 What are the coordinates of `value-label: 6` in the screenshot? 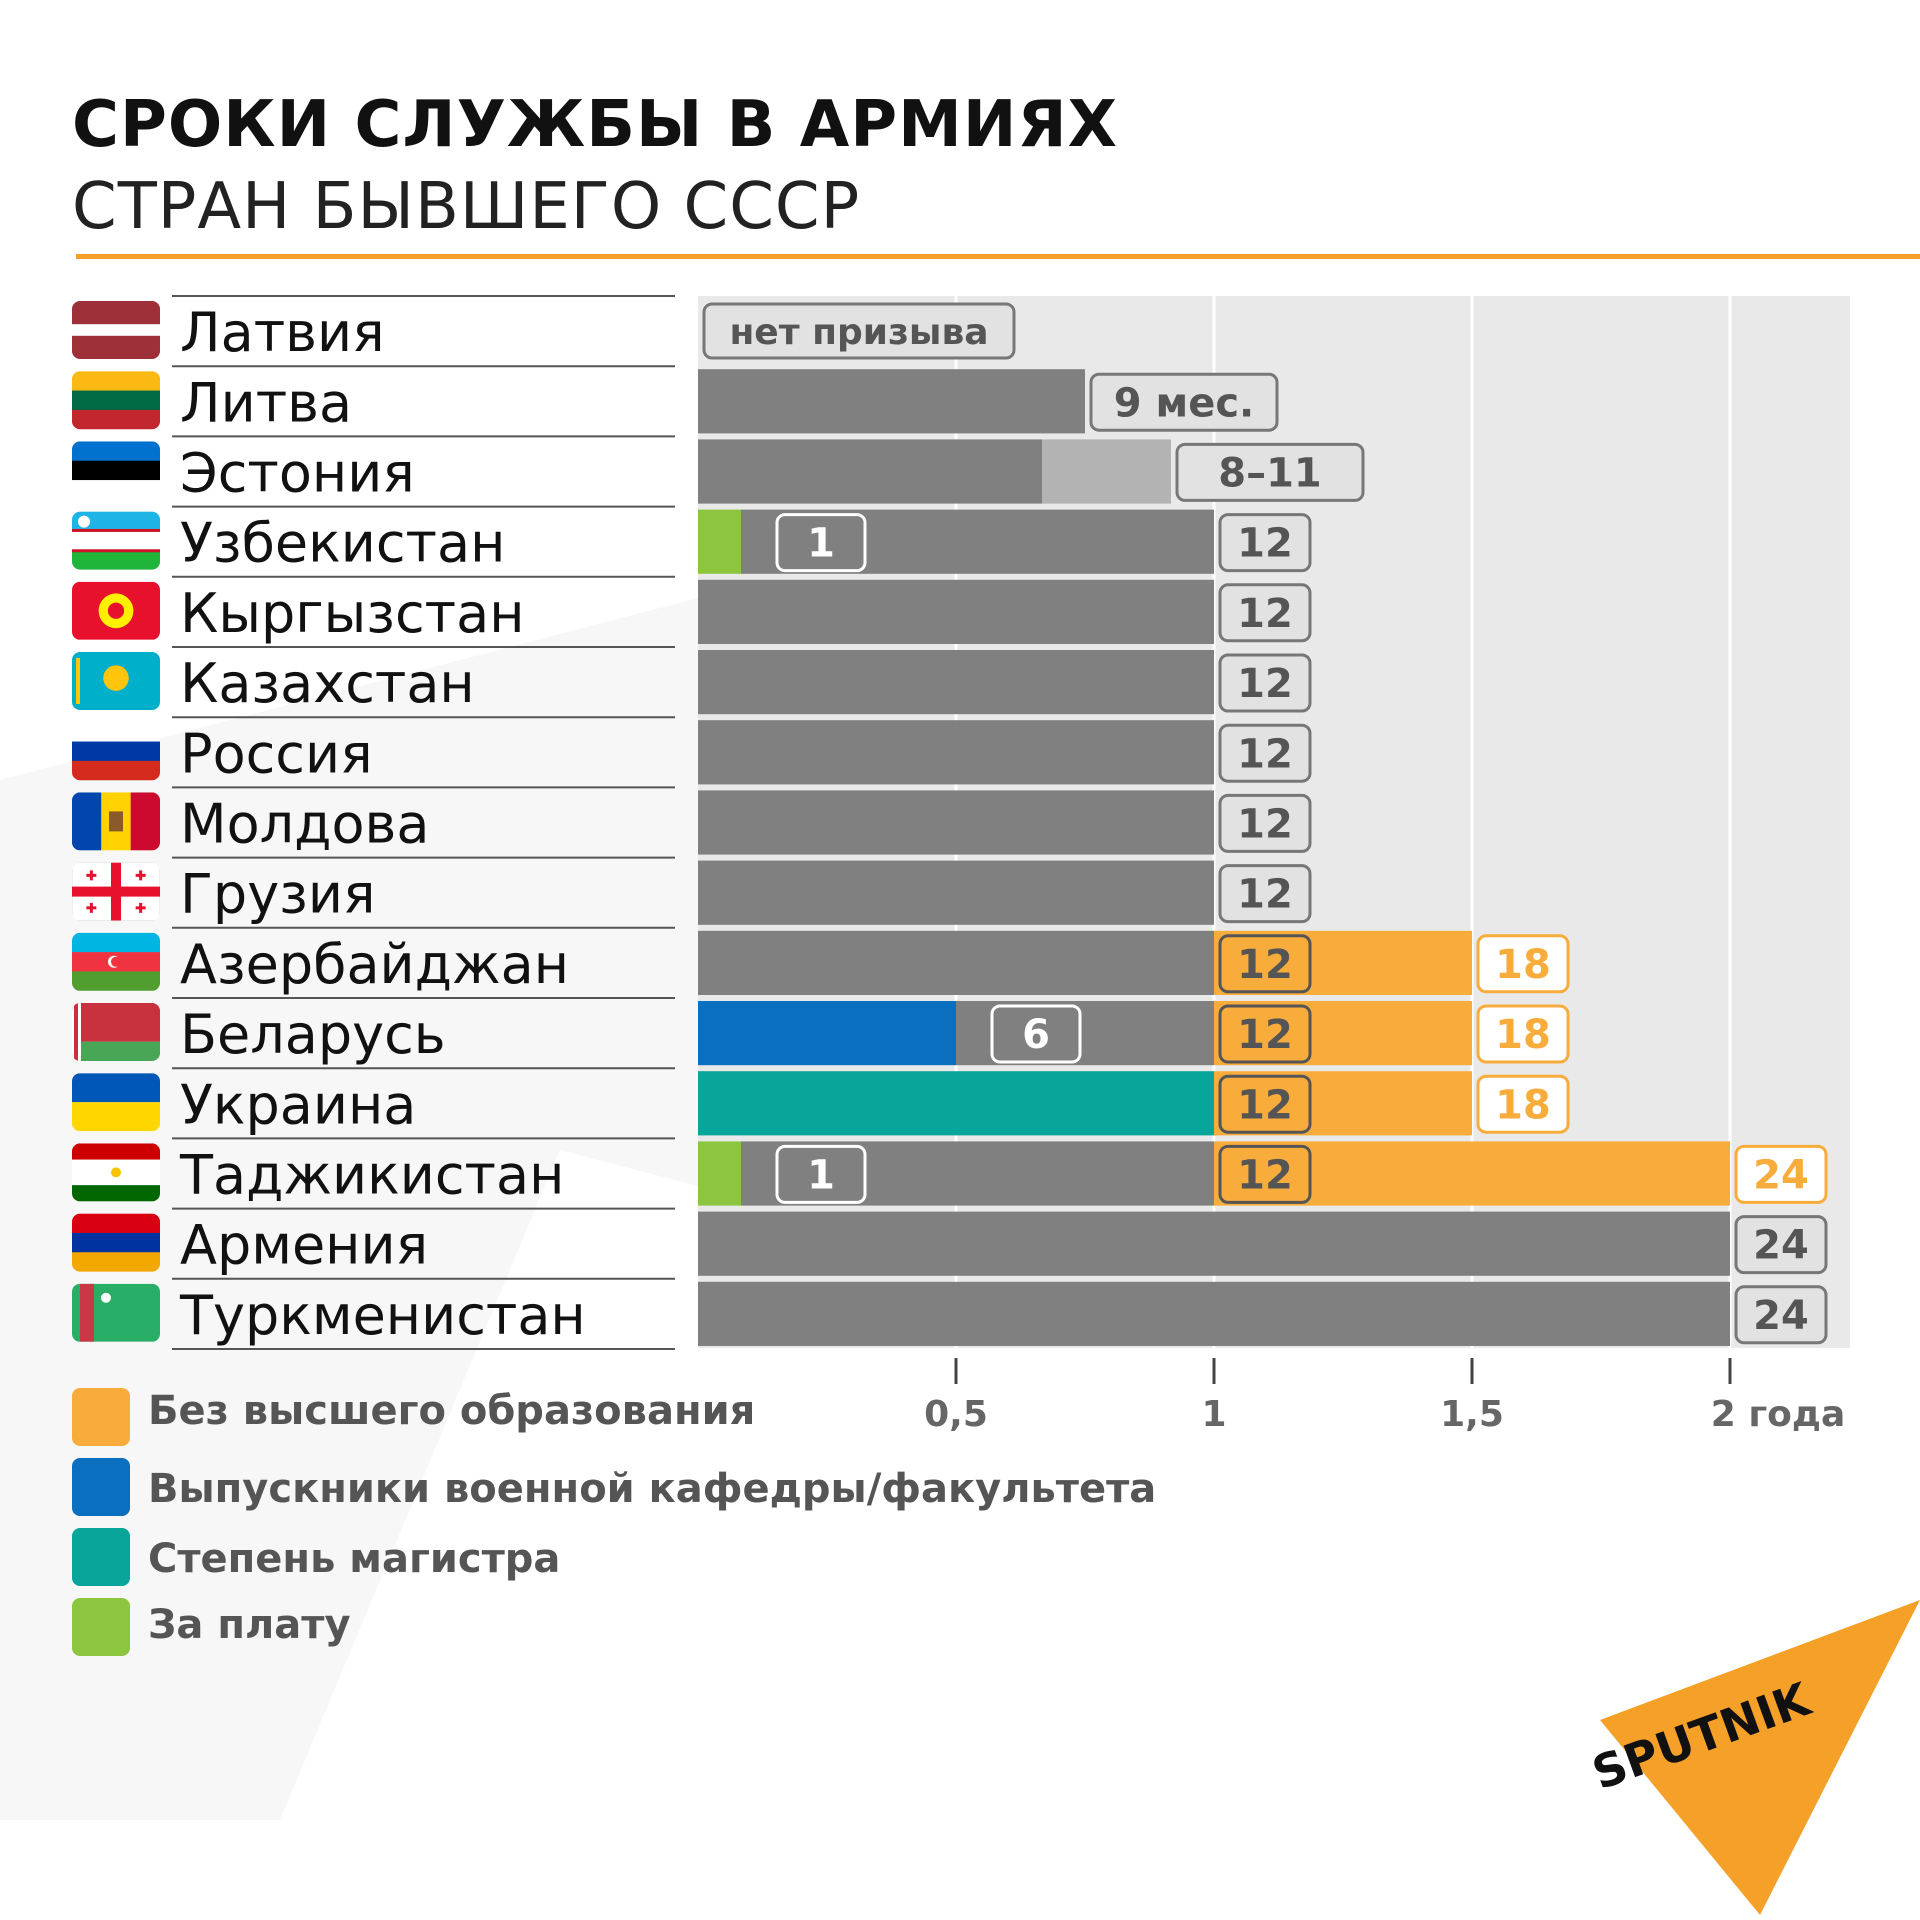 It's located at (1036, 1034).